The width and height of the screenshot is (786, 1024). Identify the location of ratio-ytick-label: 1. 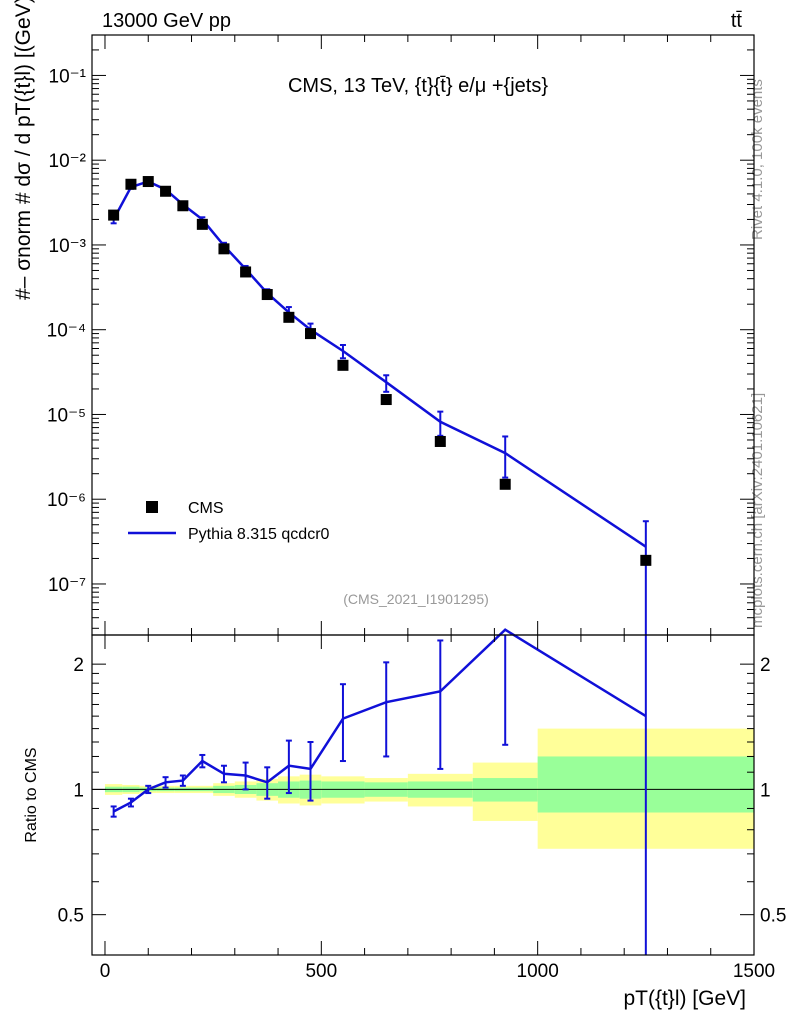
(78, 790).